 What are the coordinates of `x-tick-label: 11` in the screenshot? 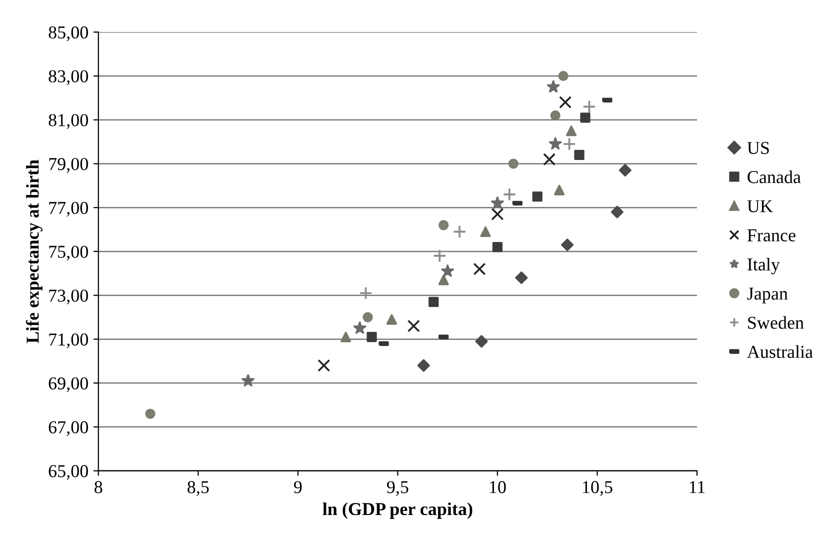 It's located at (697, 487).